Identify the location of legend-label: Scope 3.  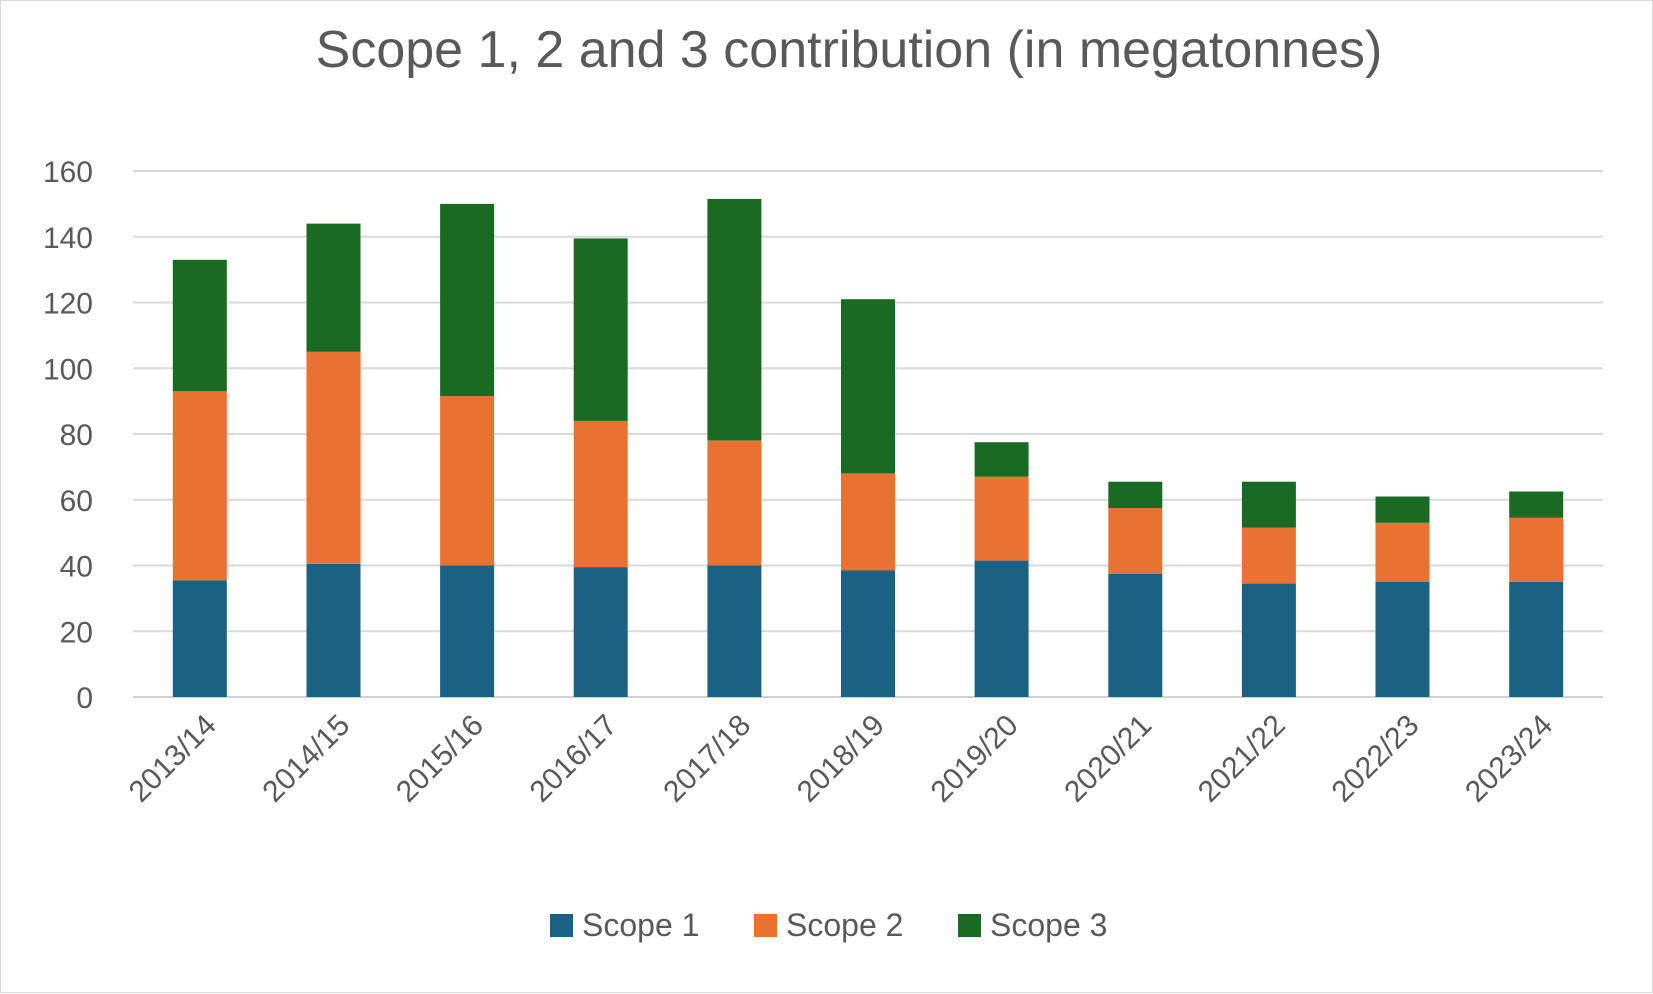
(1048, 925).